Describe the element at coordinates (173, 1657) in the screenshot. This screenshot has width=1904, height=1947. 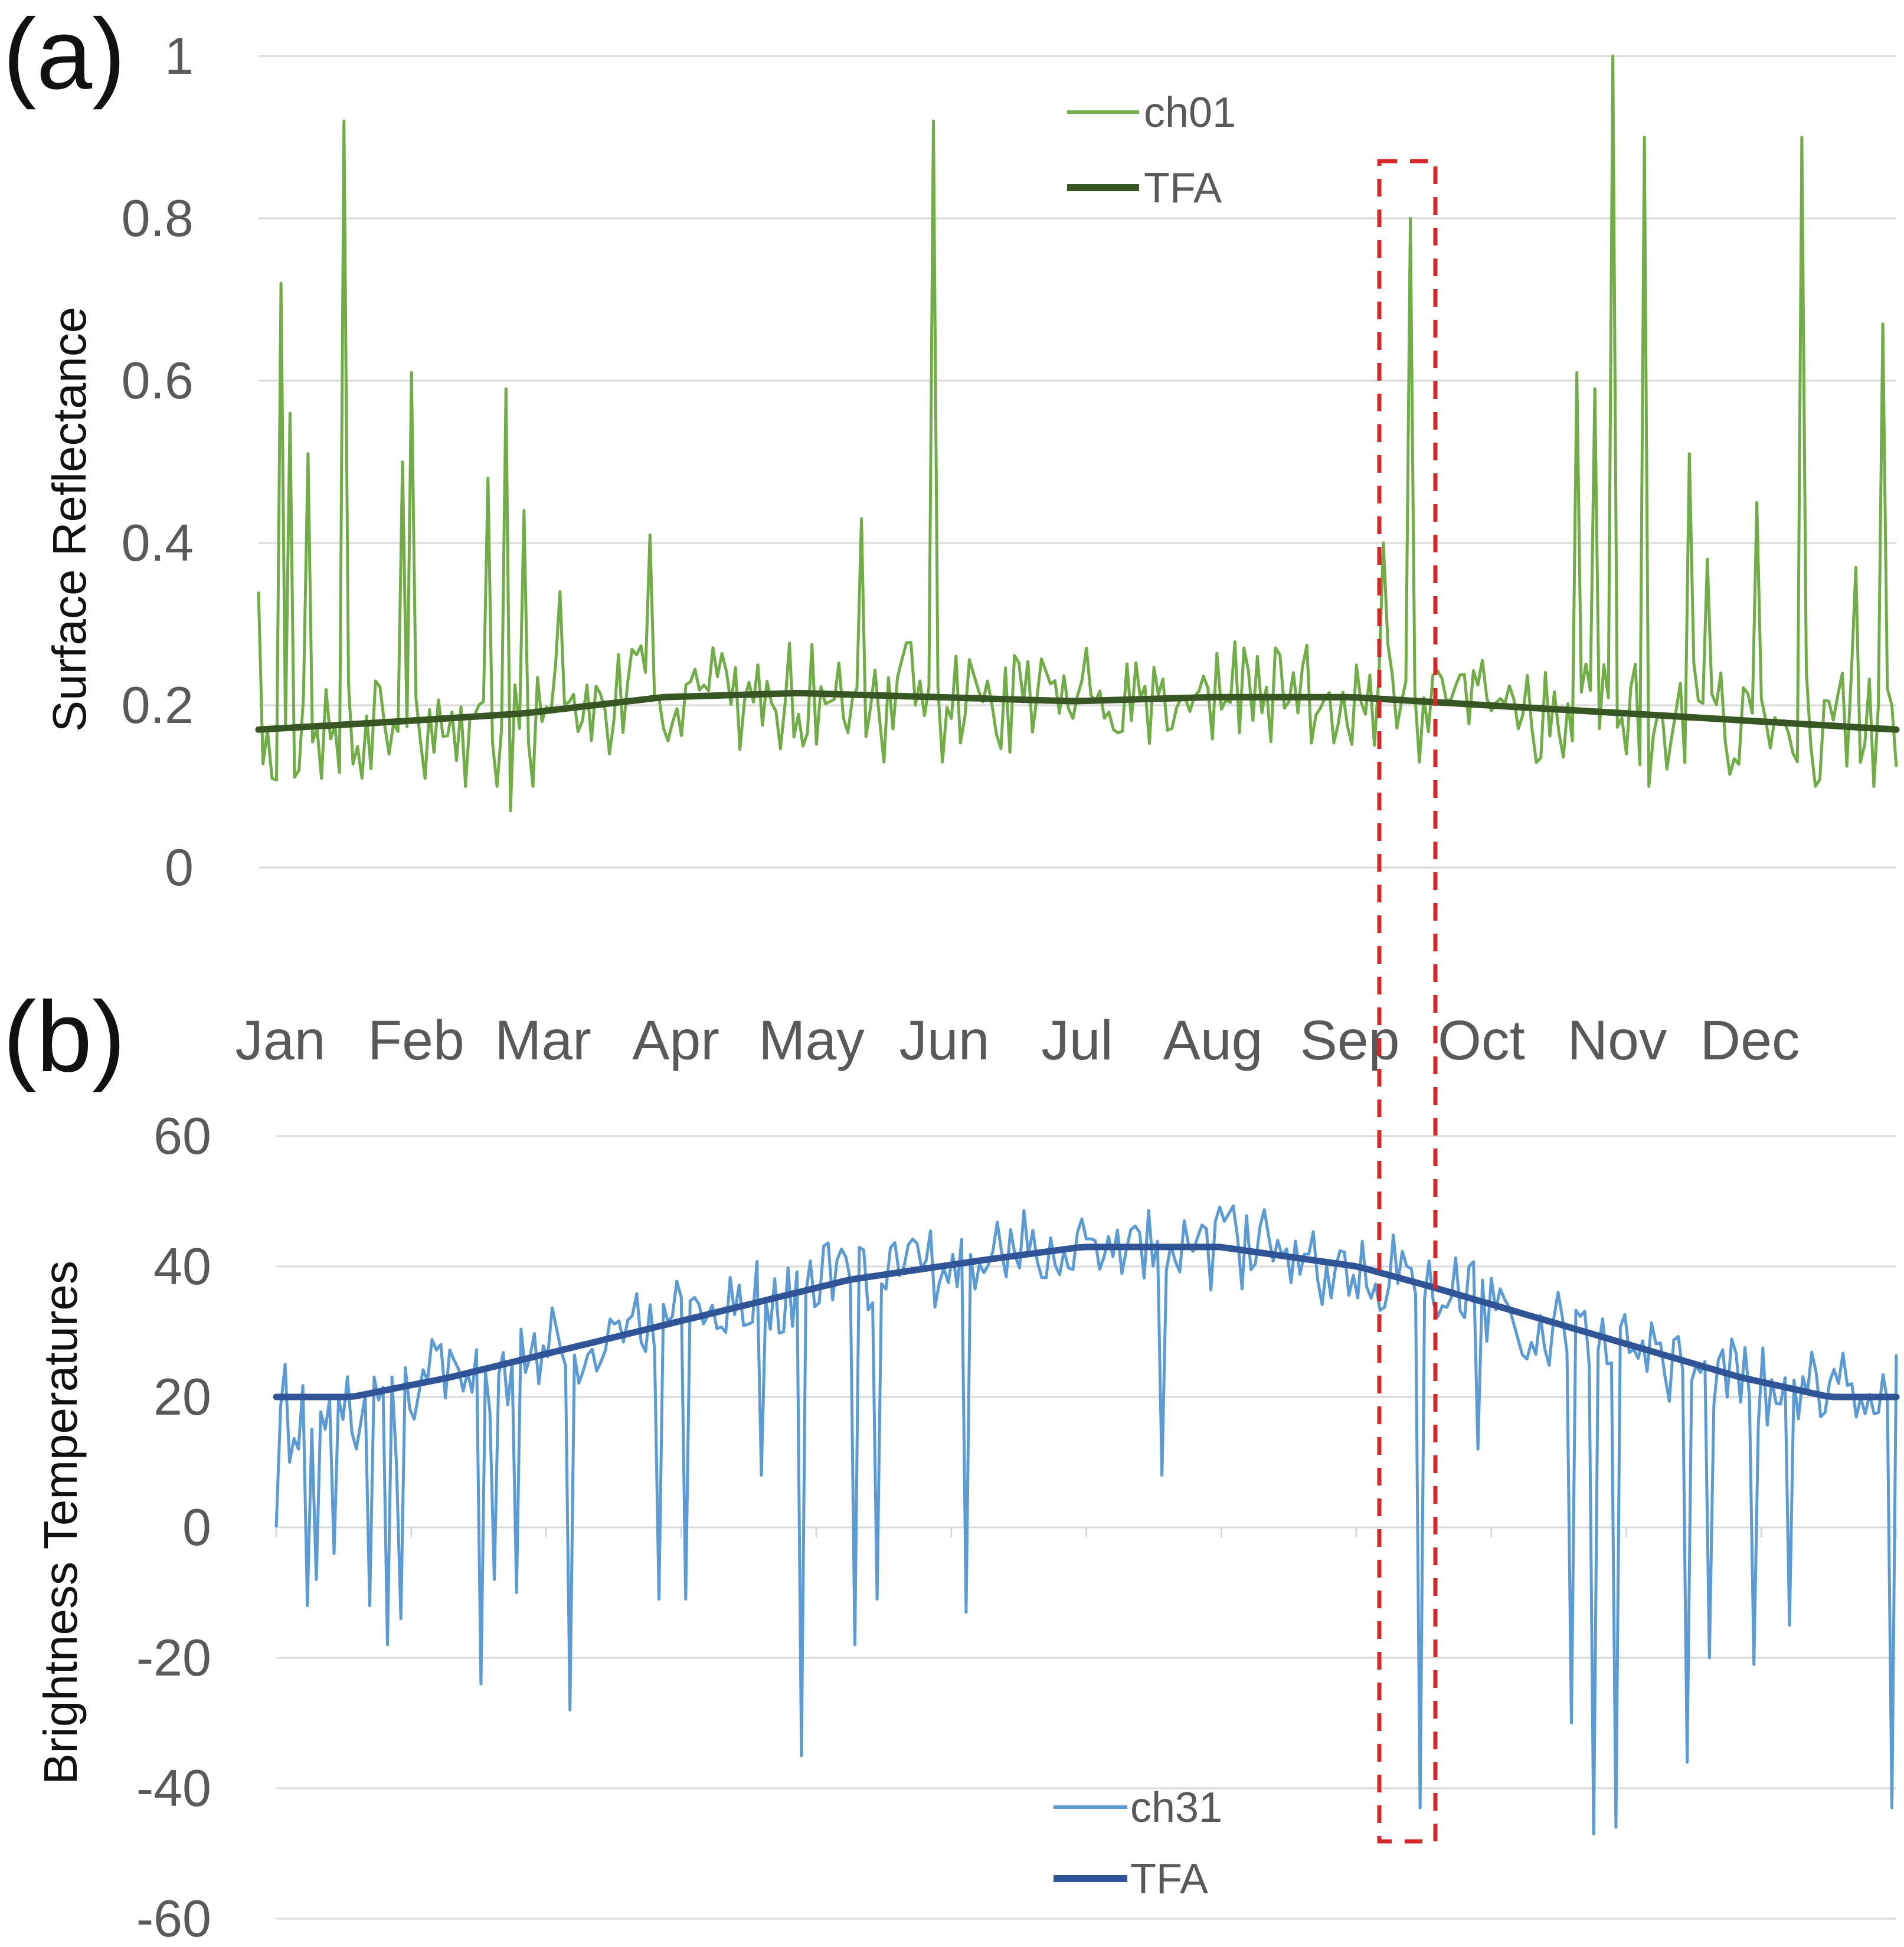
I see `ytick-b--20: -20` at that location.